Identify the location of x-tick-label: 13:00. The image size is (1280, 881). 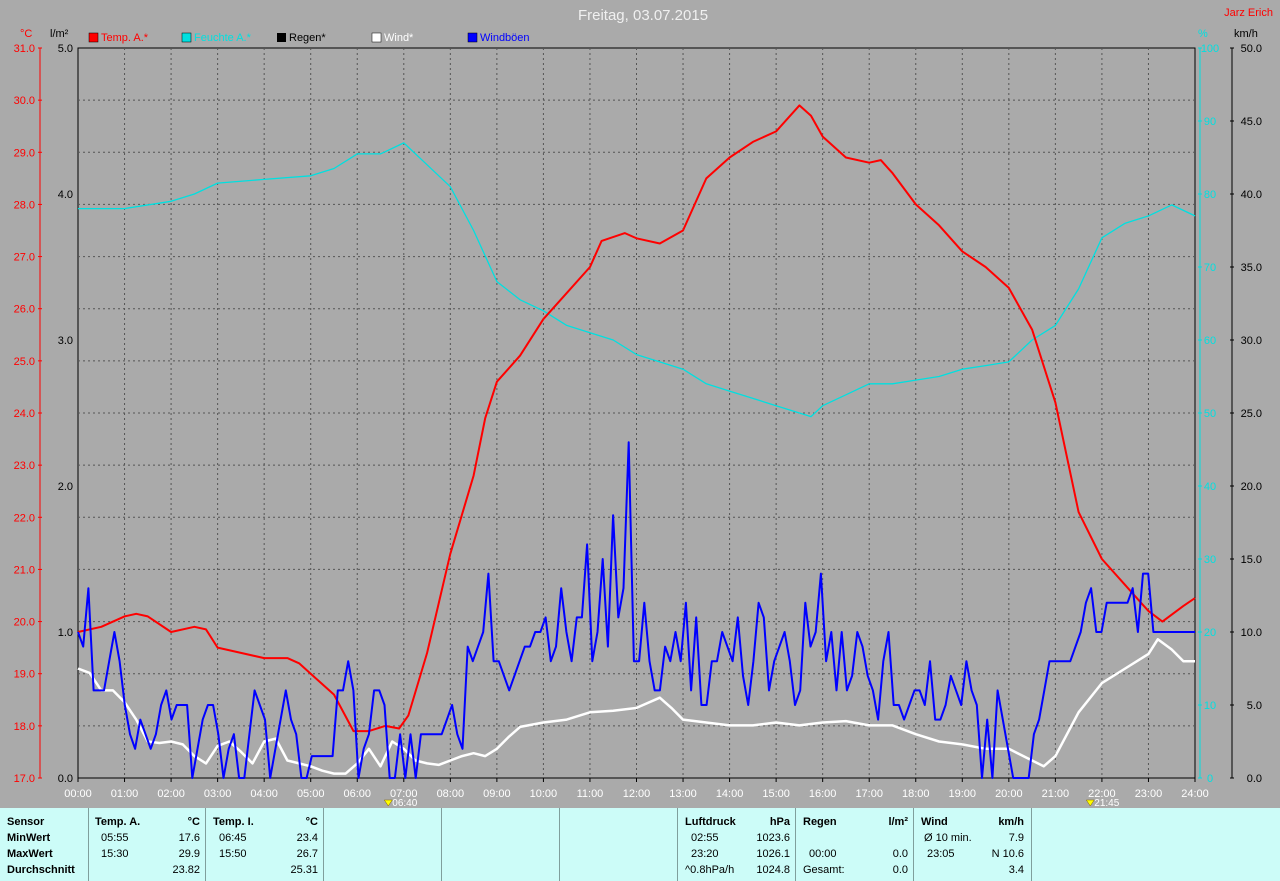
(683, 794).